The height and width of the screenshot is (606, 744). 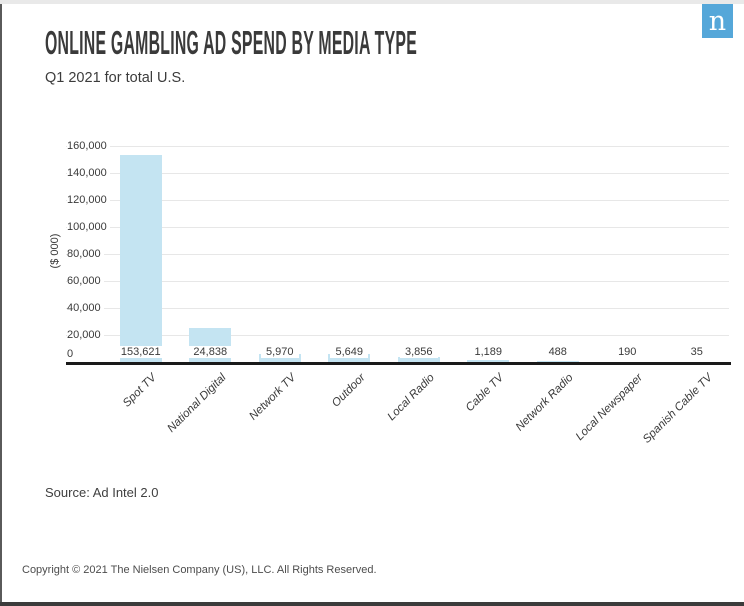 I want to click on y-tick-label: 120,000, so click(x=88, y=200).